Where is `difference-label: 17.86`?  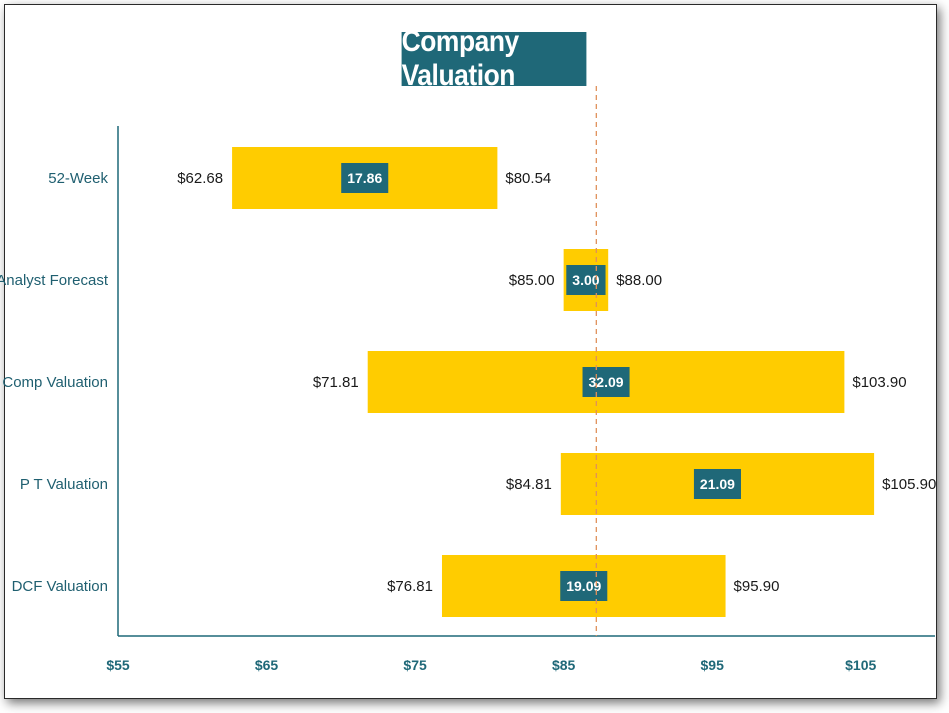
difference-label: 17.86 is located at coordinates (364, 178).